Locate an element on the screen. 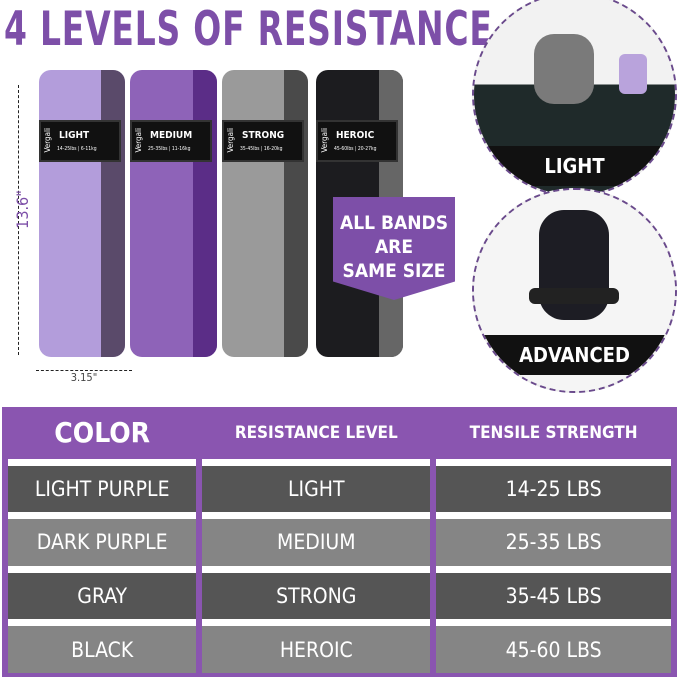 The width and height of the screenshot is (679, 679). band-range: 45-60lbs | 20-27kg is located at coordinates (355, 149).